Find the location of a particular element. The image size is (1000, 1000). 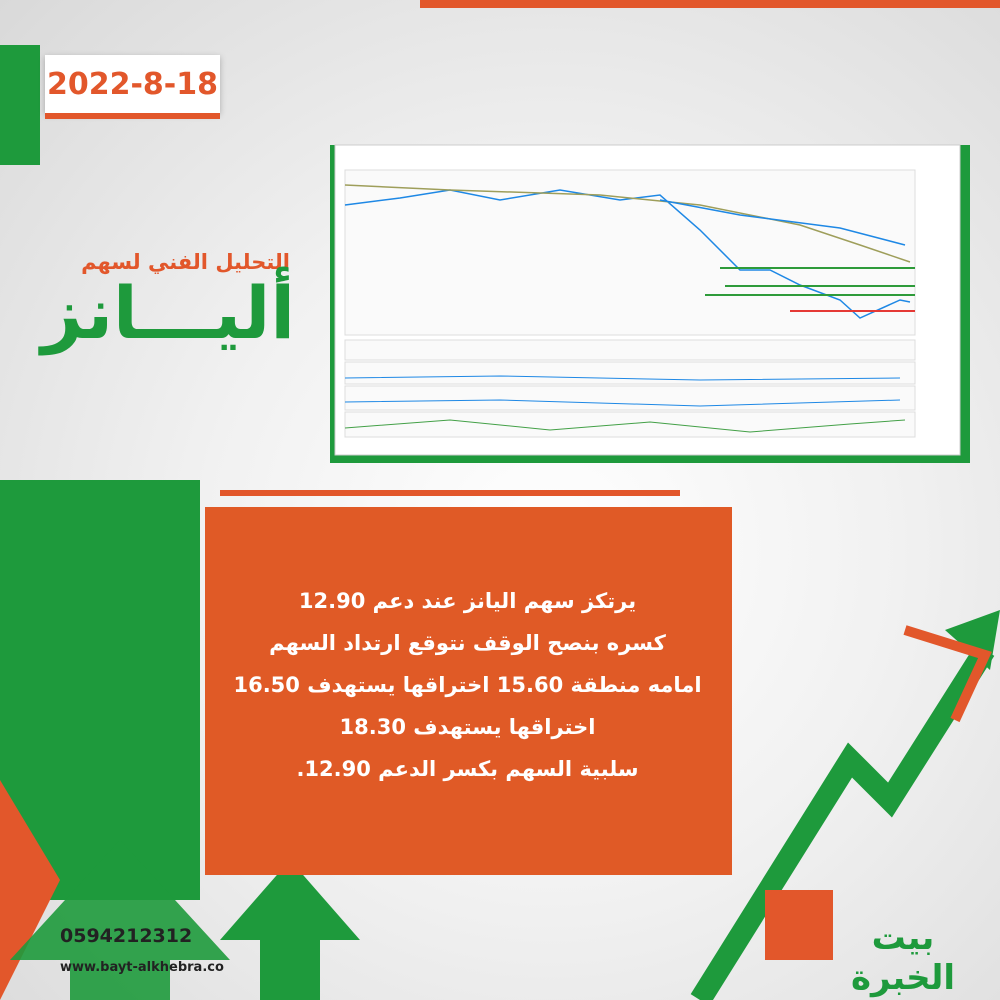

analysis-line: اختراقها يستهدف 18.30 is located at coordinates (467, 727).